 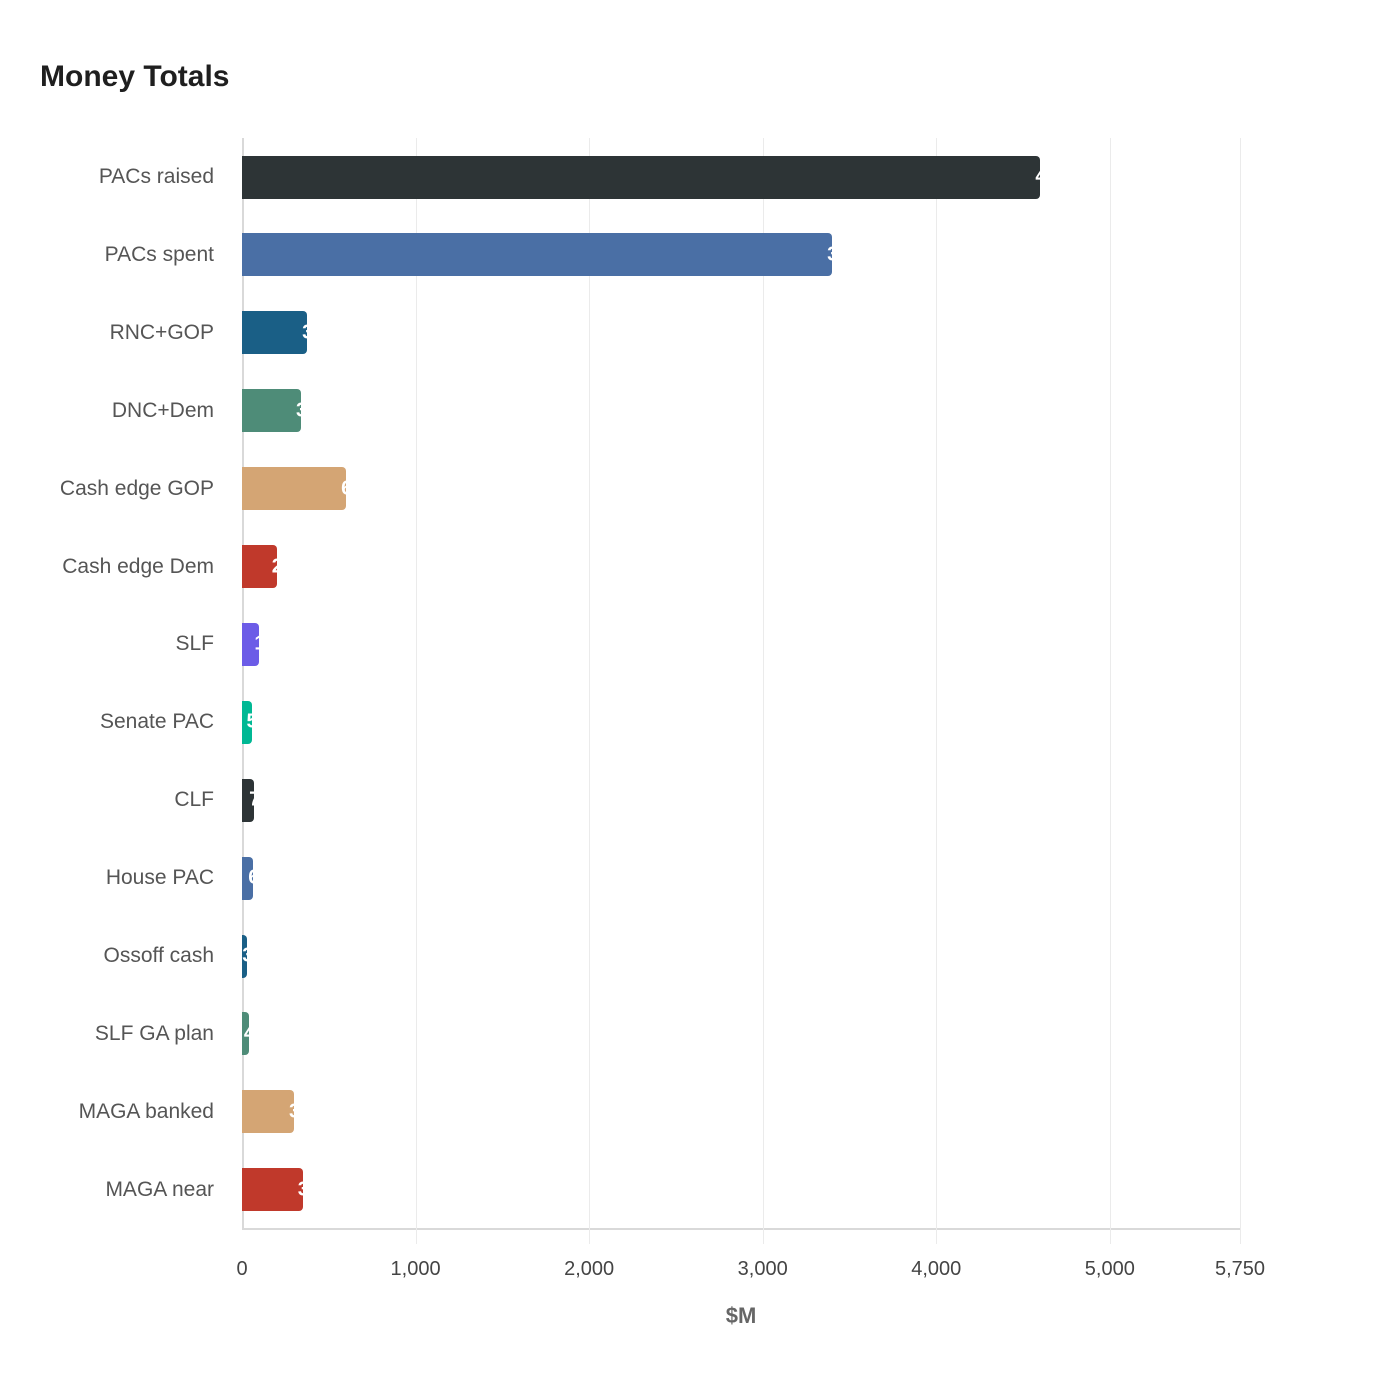 I want to click on x-tick-label: 0, so click(x=242, y=1269).